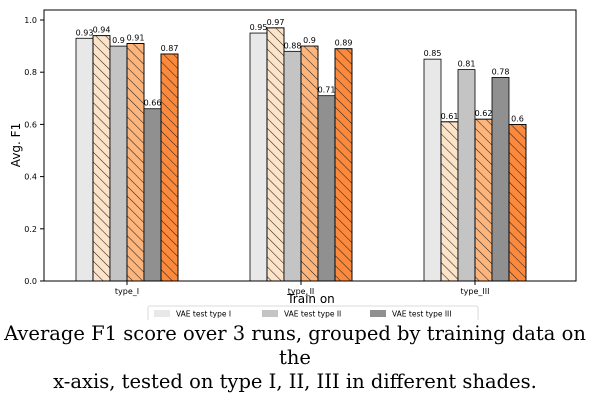 The height and width of the screenshot is (394, 590). I want to click on value-label: 0.93, so click(85, 32).